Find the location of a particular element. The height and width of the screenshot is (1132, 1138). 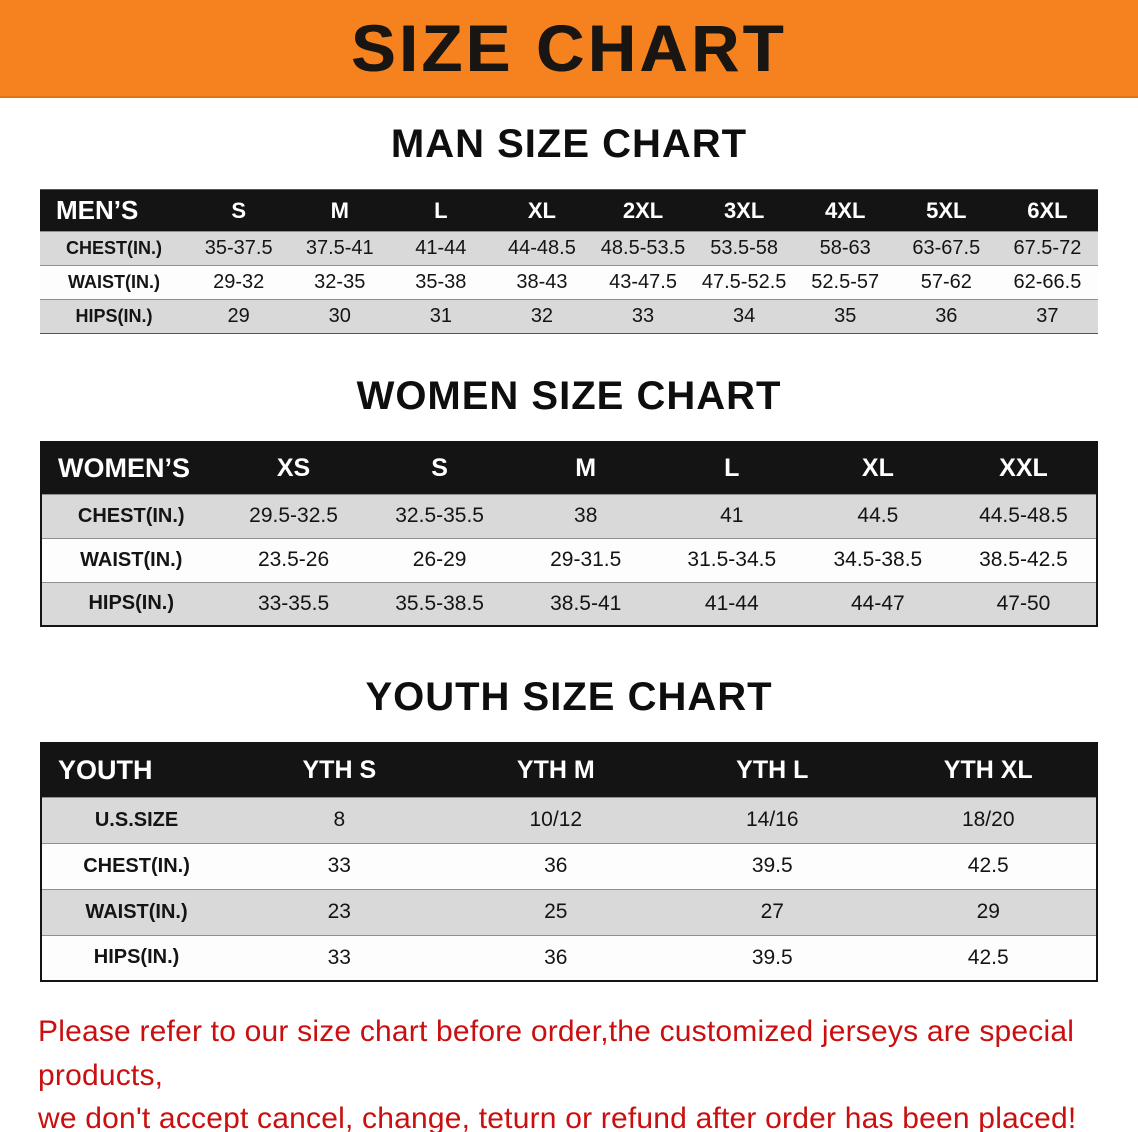

size-value-cell: 34.5-38.5 is located at coordinates (877, 559).